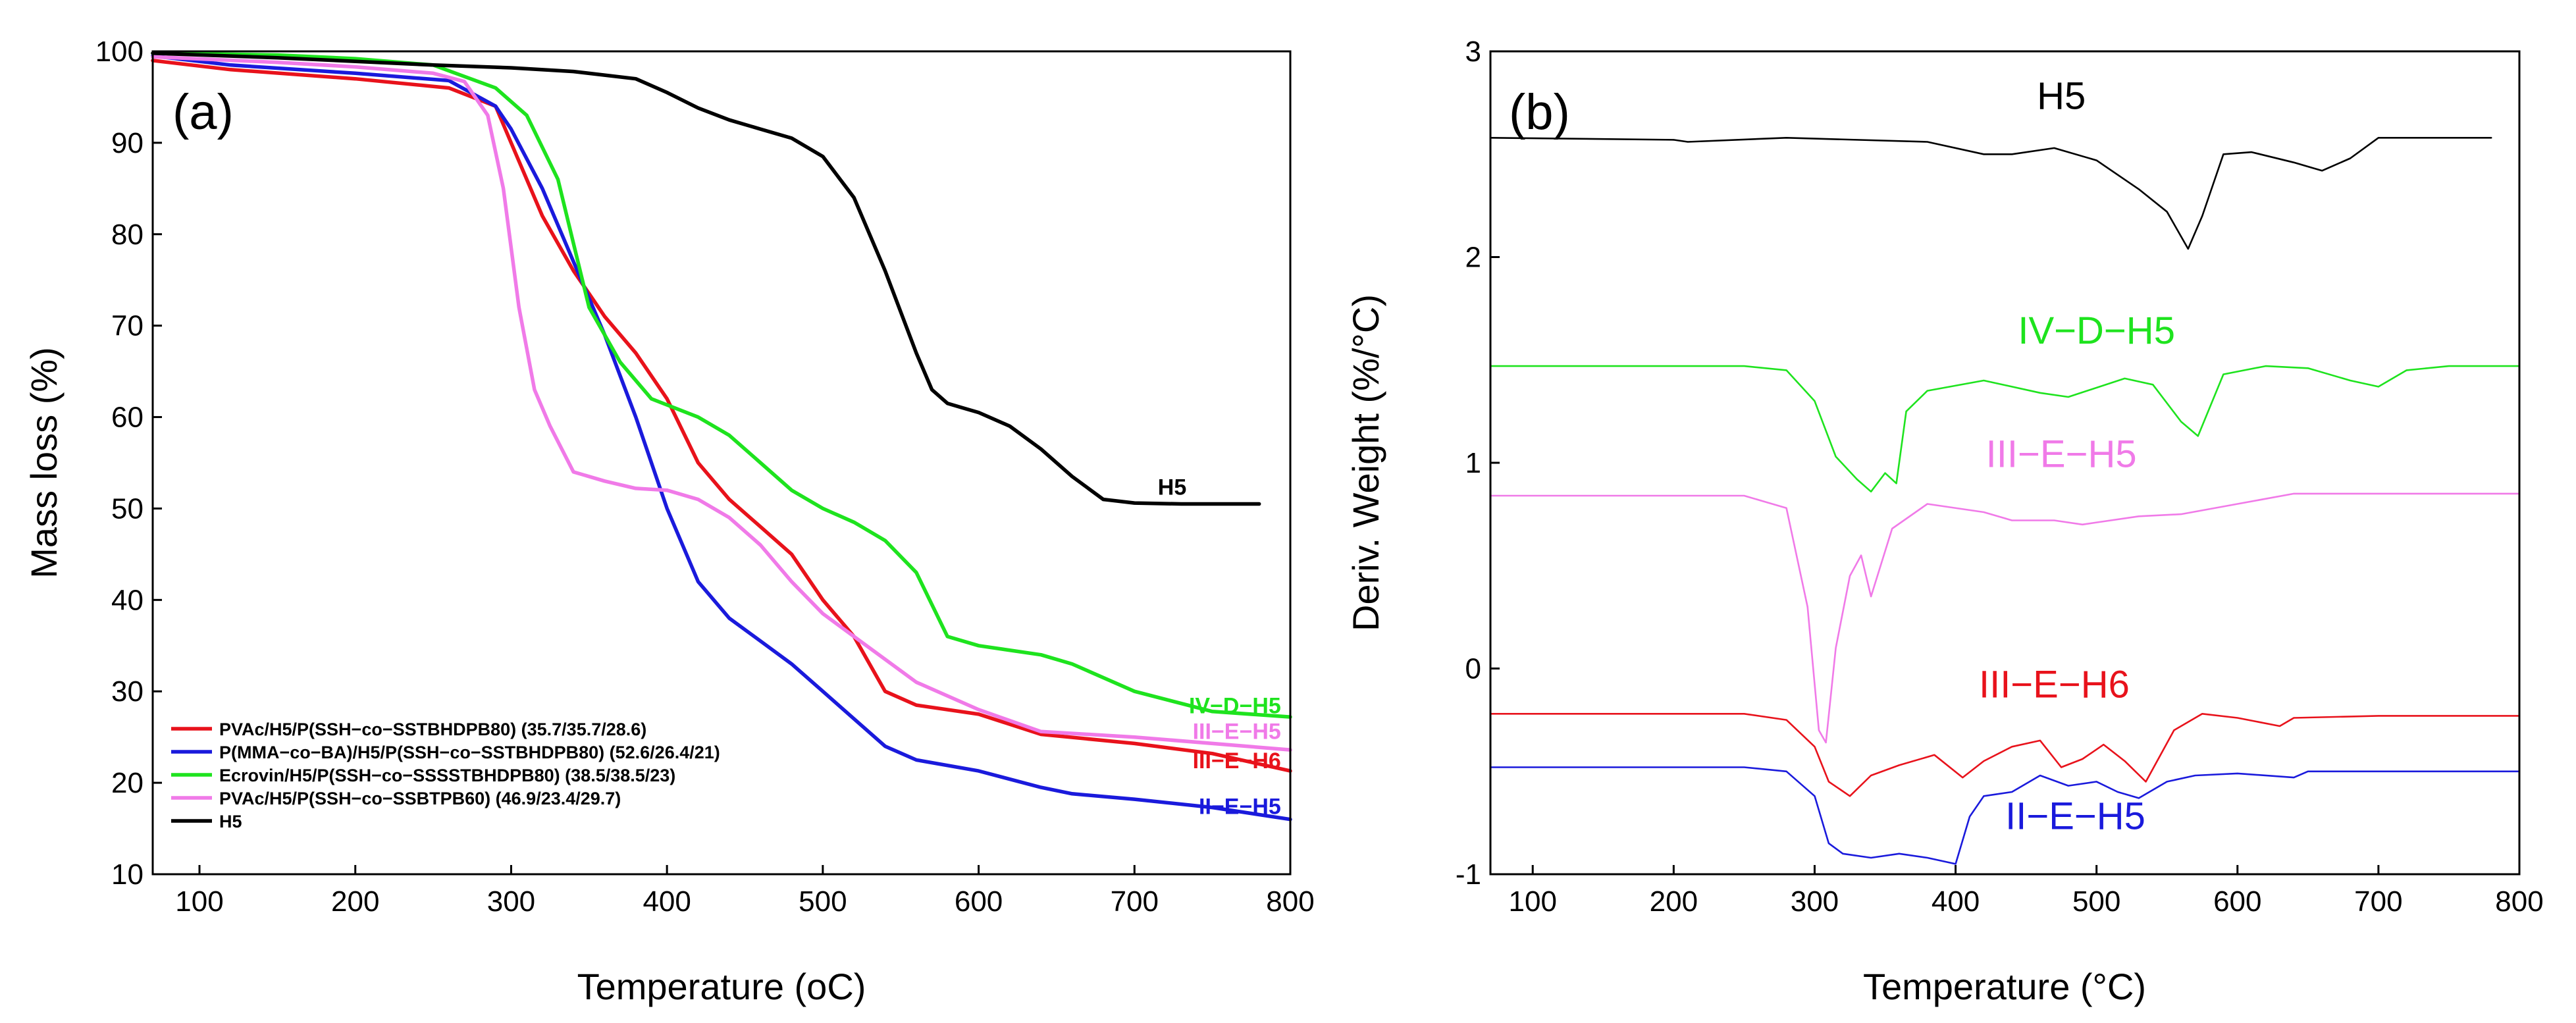  What do you see at coordinates (1237, 731) in the screenshot?
I see `series-end-label: III−E−H5` at bounding box center [1237, 731].